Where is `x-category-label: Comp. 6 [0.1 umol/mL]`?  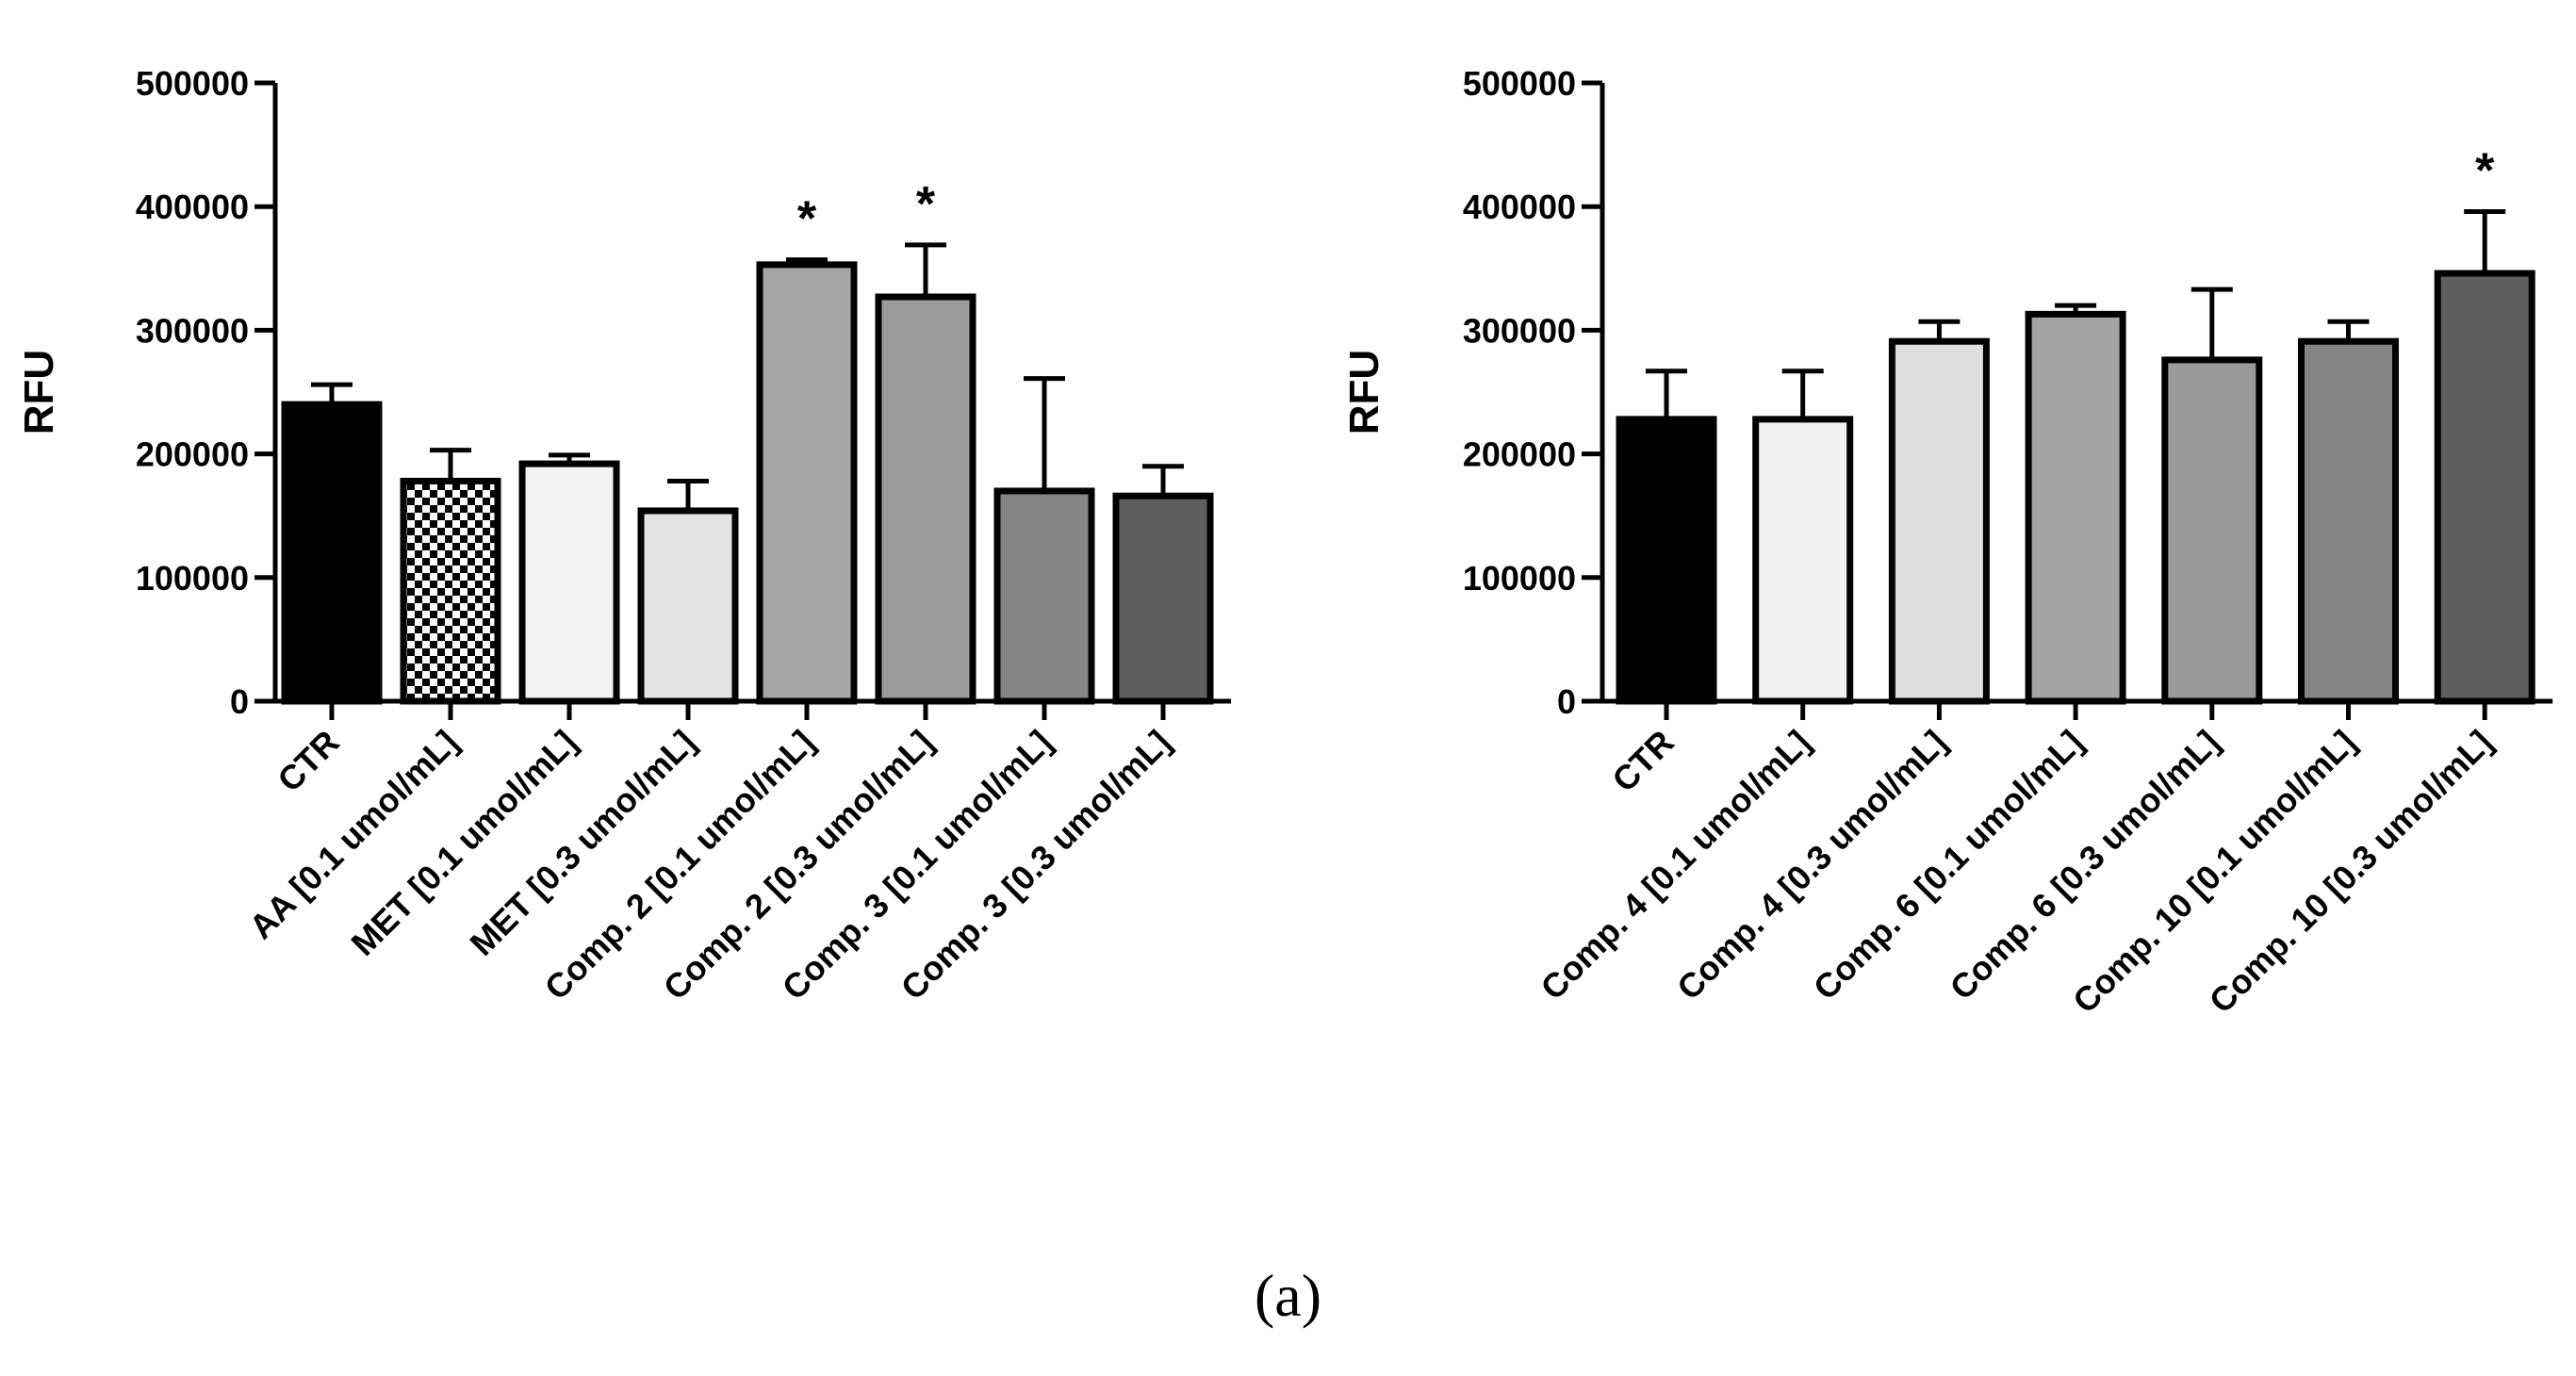 x-category-label: Comp. 6 [0.1 umol/mL] is located at coordinates (1949, 865).